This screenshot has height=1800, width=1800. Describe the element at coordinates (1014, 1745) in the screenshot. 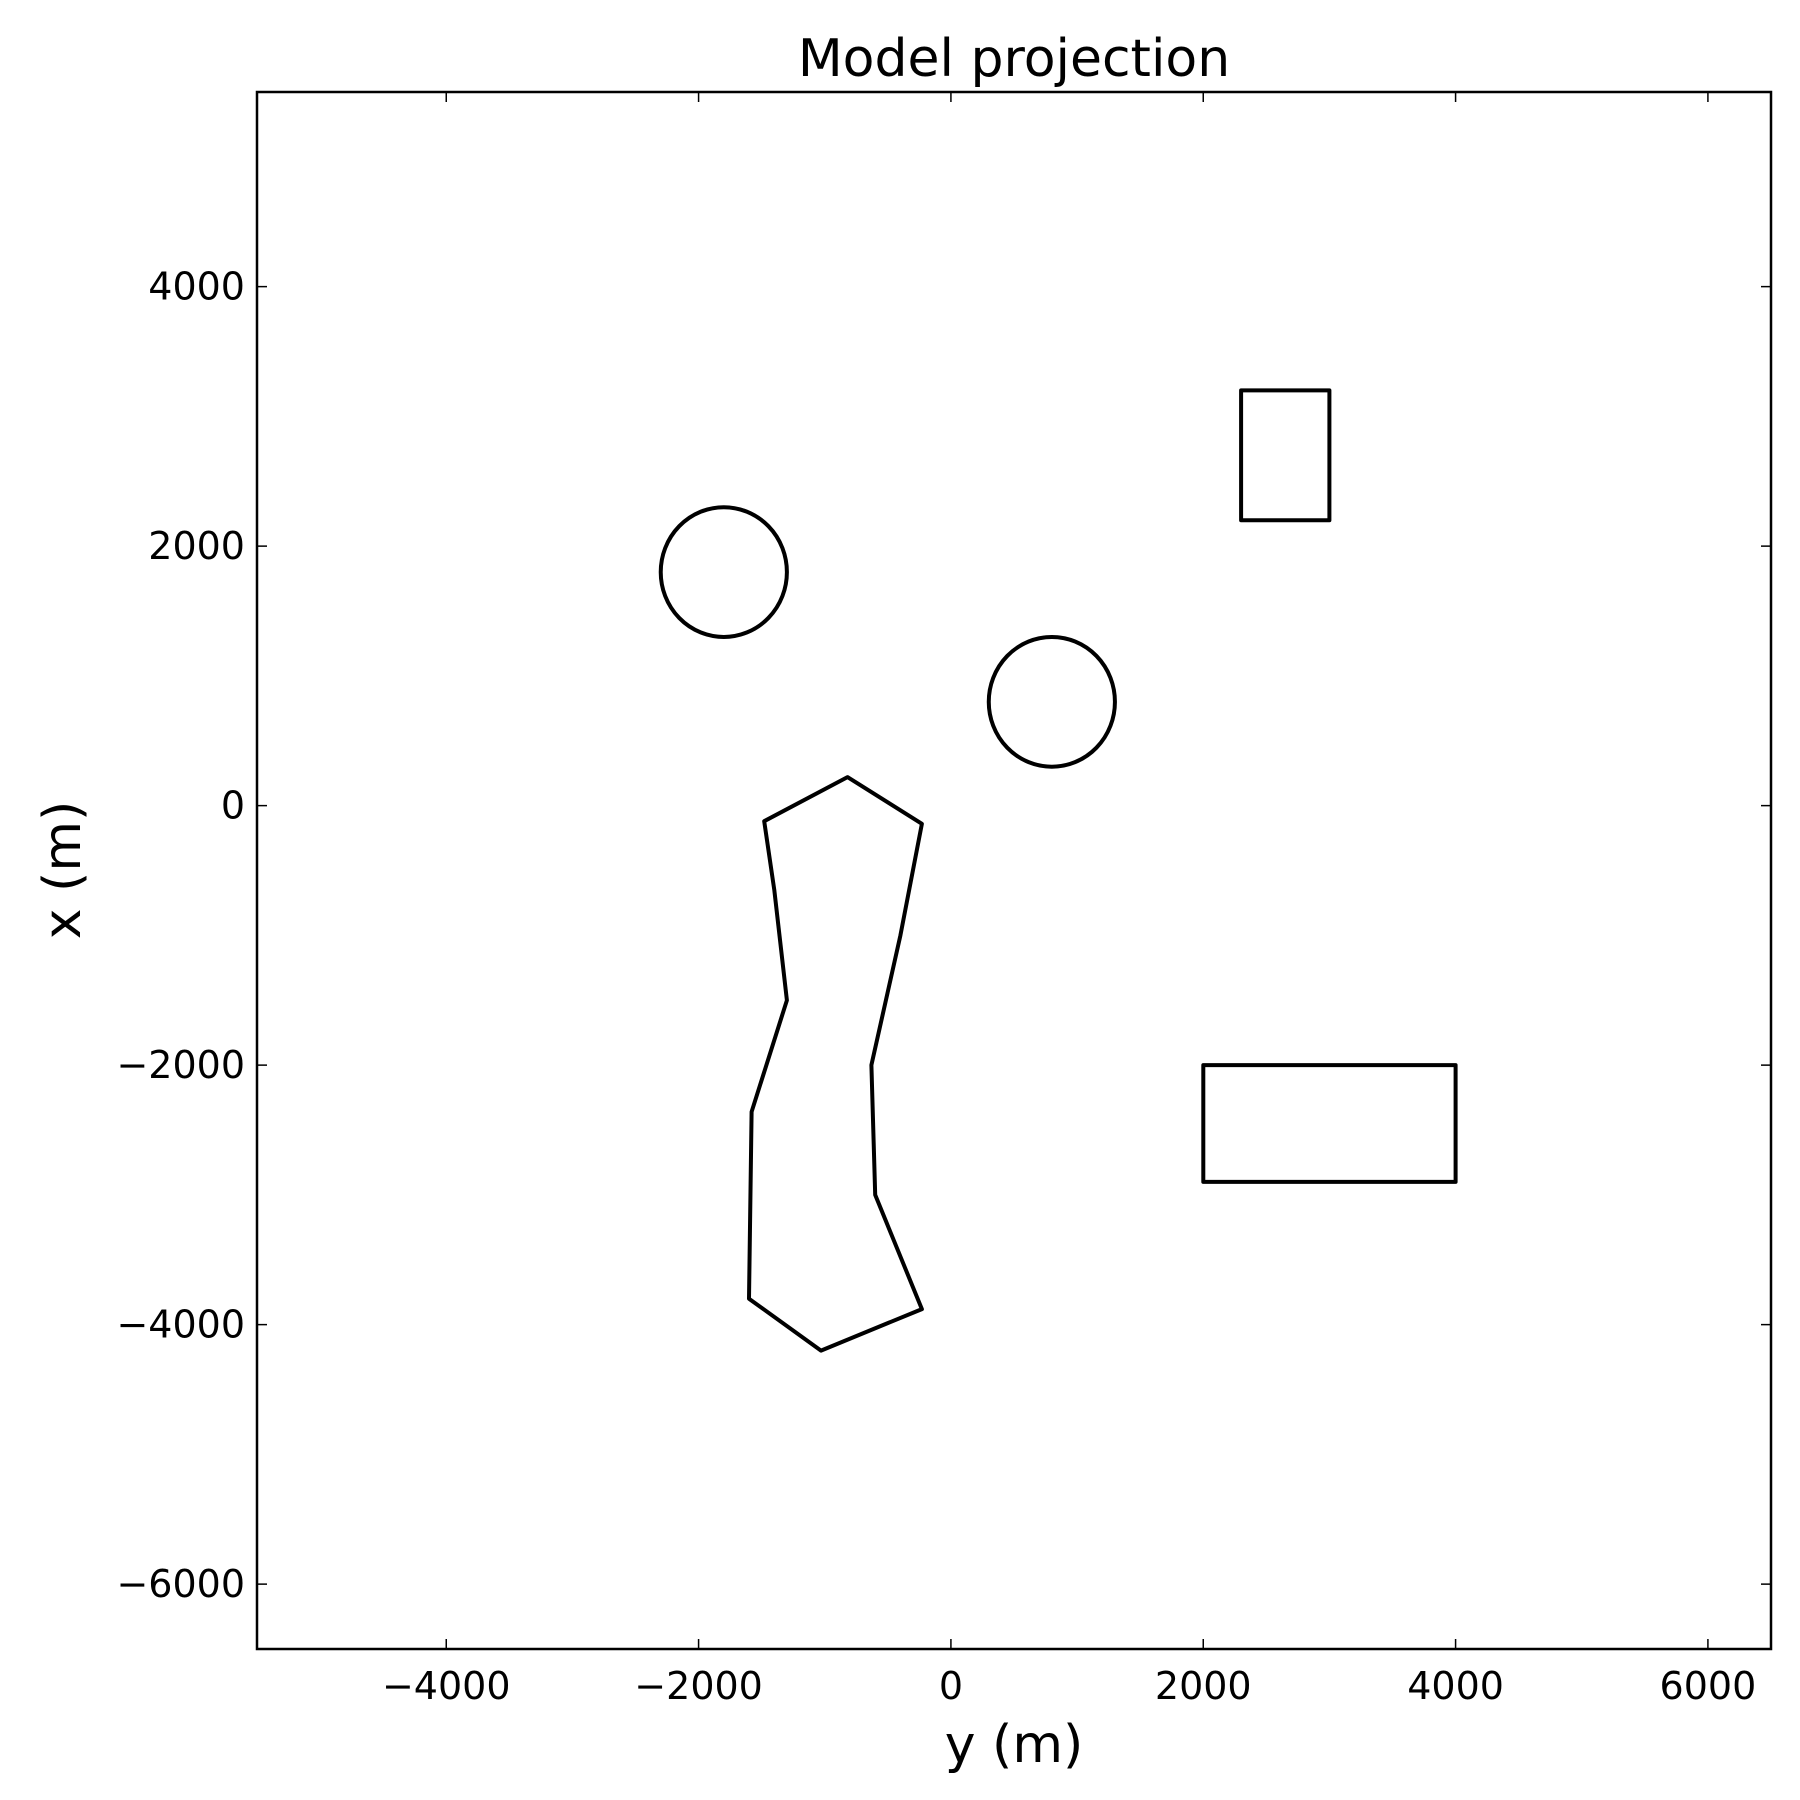

I see `x-axis-label: y (m)` at that location.